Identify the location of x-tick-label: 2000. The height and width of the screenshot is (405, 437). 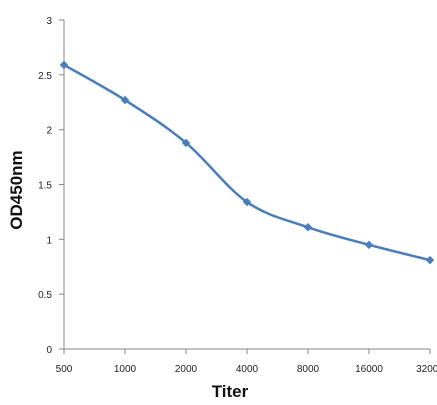
(186, 369).